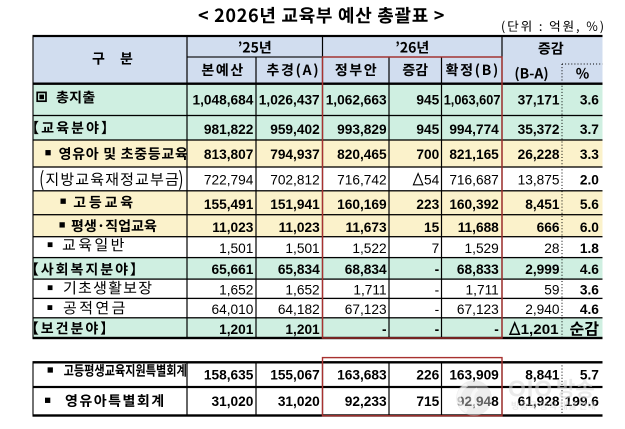  I want to click on svg-text: 155,067, so click(295, 375).